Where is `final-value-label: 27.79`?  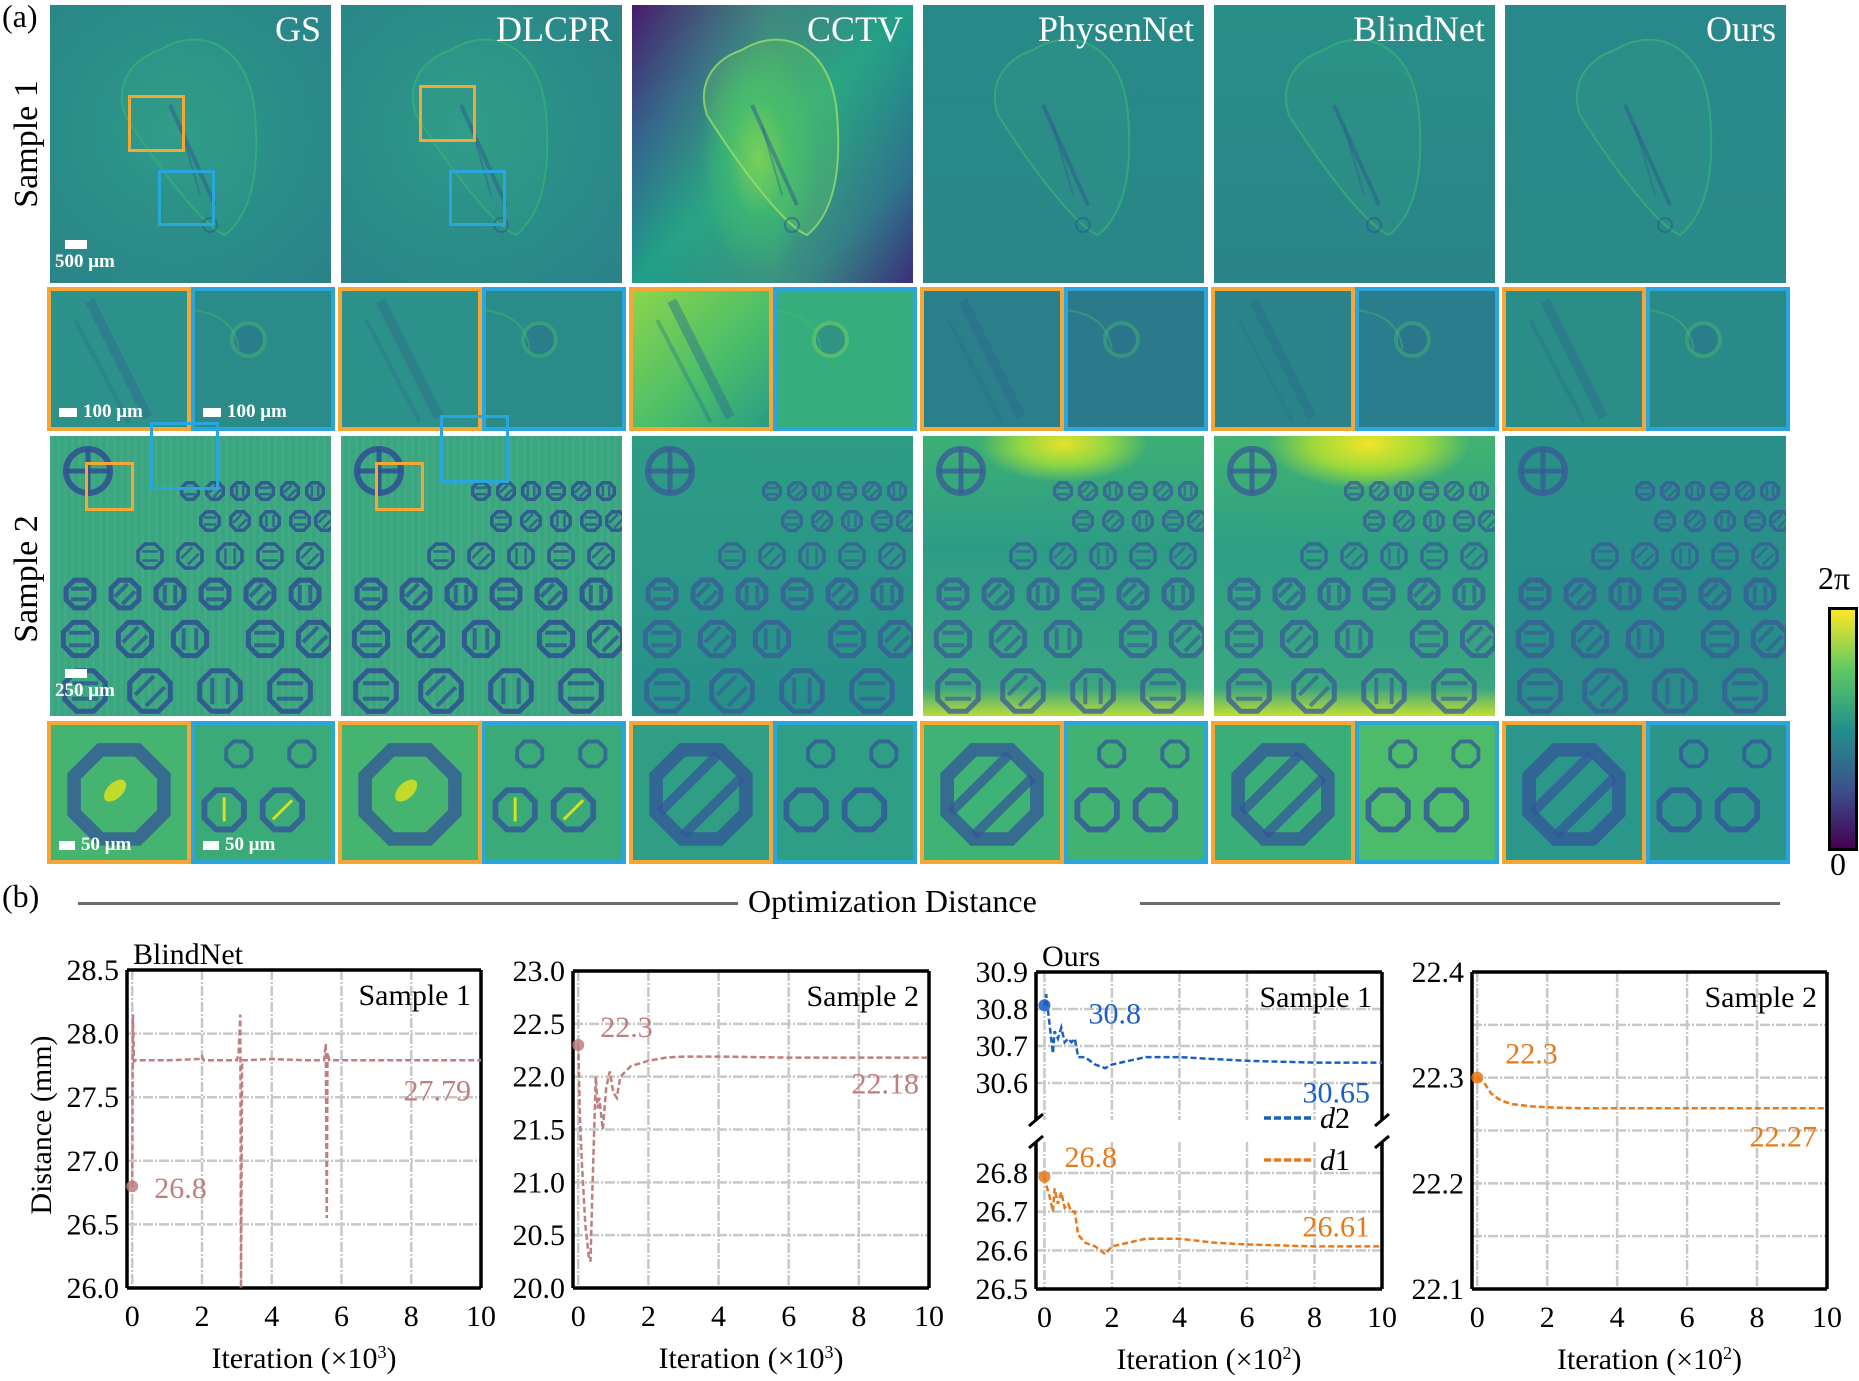 final-value-label: 27.79 is located at coordinates (438, 1090).